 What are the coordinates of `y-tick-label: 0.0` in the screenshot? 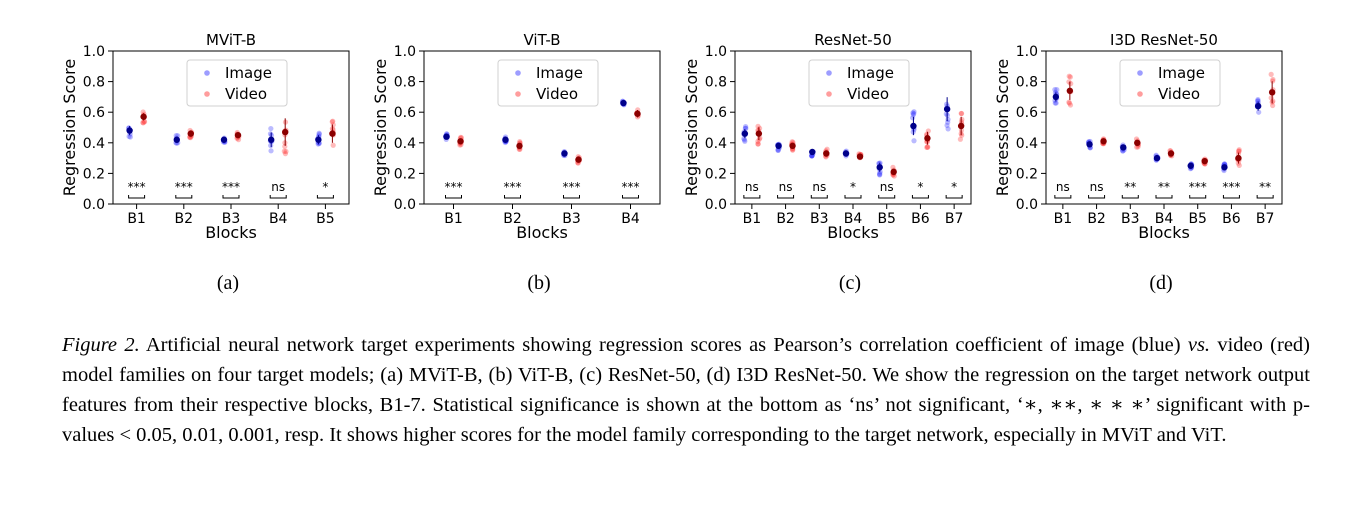 It's located at (1027, 205).